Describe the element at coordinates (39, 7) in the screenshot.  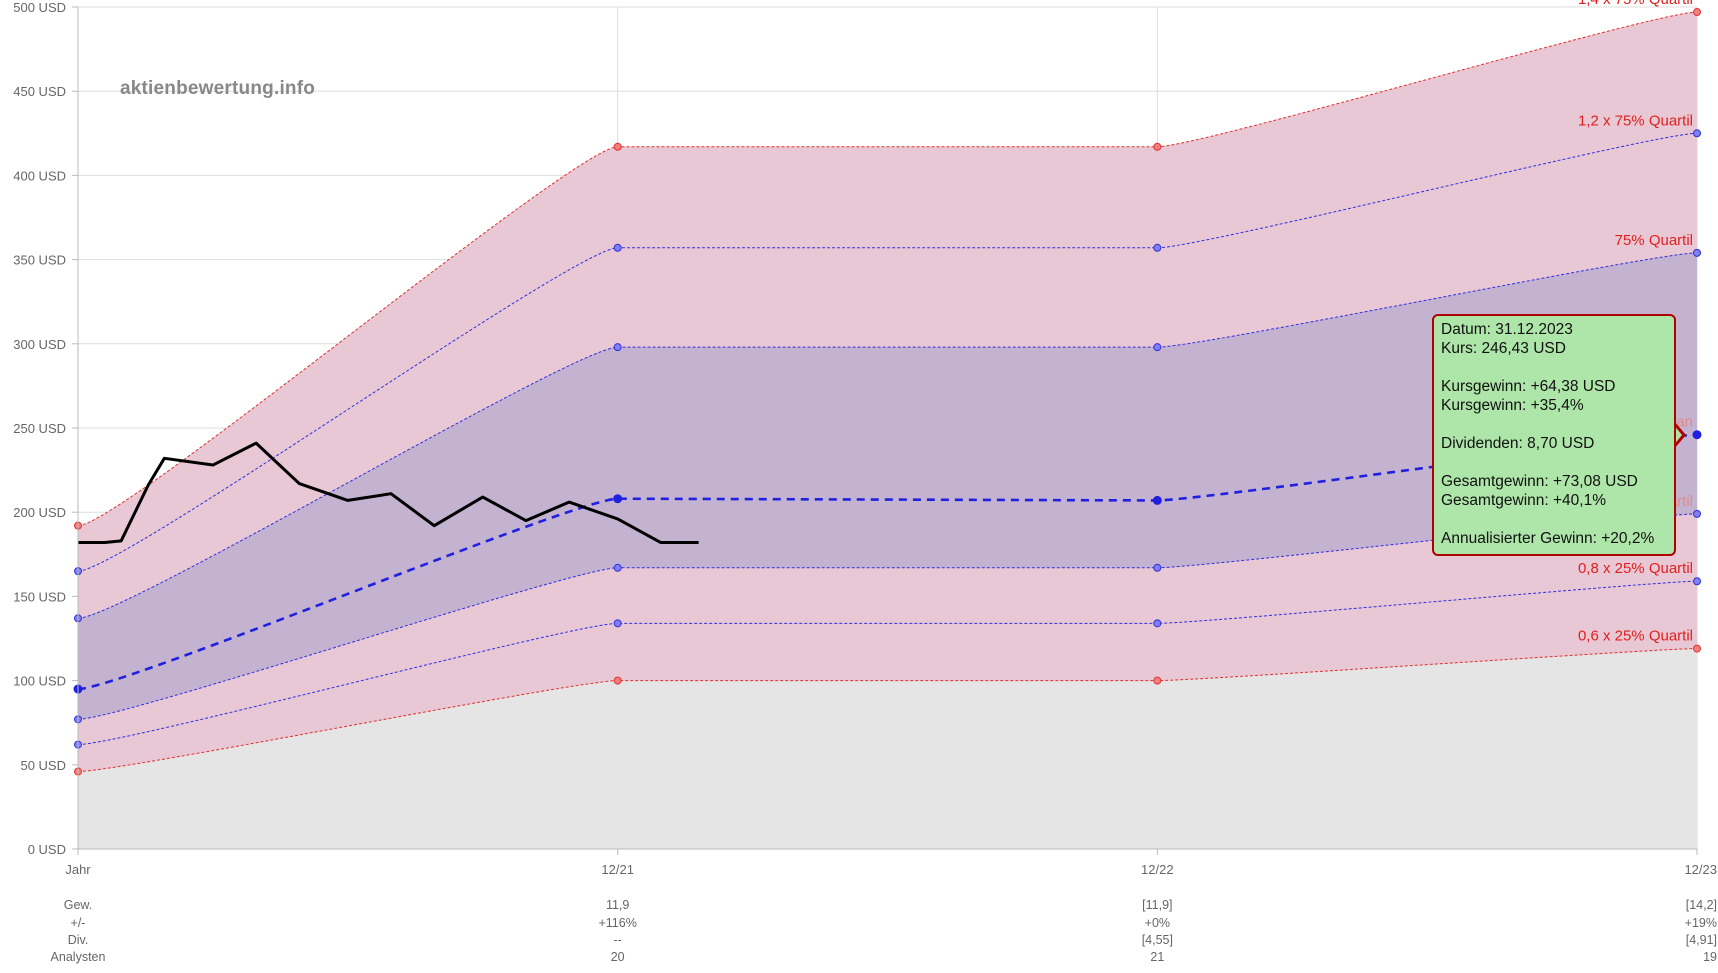
I see `y-tick-label: 500 USD` at that location.